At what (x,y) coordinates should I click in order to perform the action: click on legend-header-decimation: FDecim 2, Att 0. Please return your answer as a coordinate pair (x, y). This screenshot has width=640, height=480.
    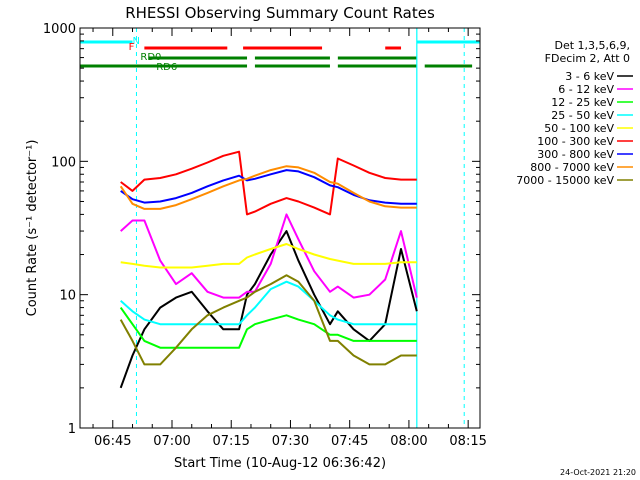
    Looking at the image, I should click on (587, 58).